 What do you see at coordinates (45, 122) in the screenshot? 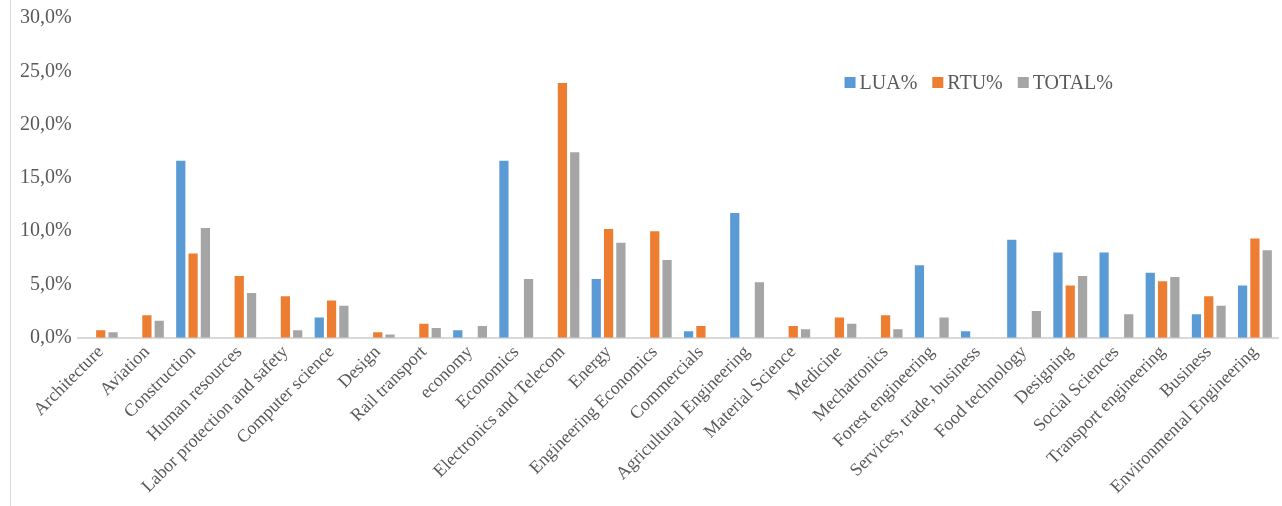
I see `y-tick-label: 20,0%` at bounding box center [45, 122].